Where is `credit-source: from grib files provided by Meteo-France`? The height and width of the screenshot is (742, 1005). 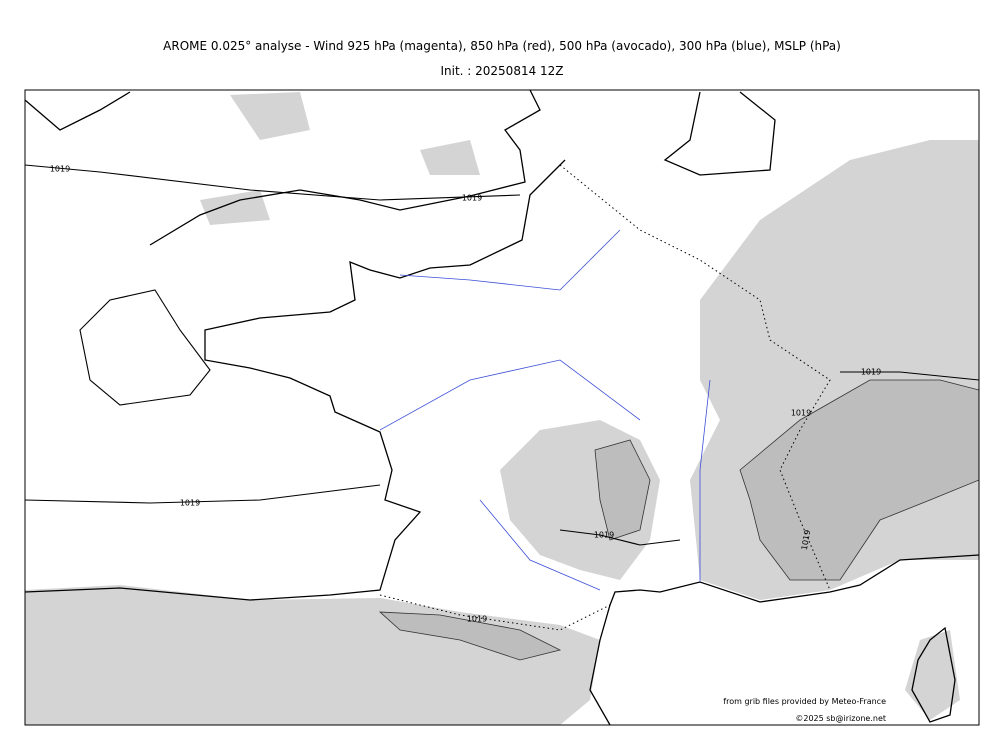 credit-source: from grib files provided by Meteo-France is located at coordinates (804, 701).